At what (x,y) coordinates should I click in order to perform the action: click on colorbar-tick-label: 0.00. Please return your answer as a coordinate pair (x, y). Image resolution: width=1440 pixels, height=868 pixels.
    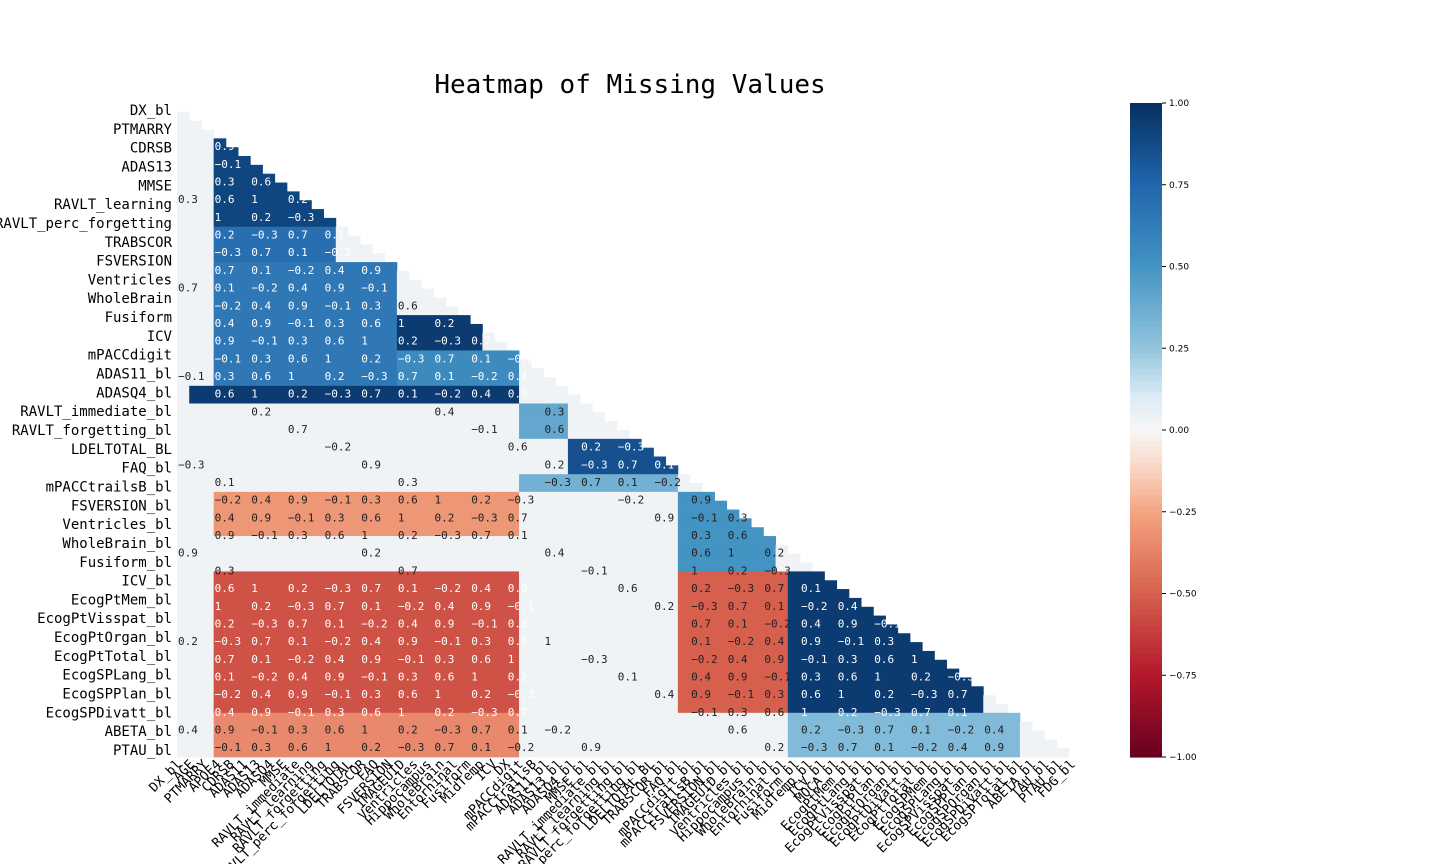
    Looking at the image, I should click on (1179, 431).